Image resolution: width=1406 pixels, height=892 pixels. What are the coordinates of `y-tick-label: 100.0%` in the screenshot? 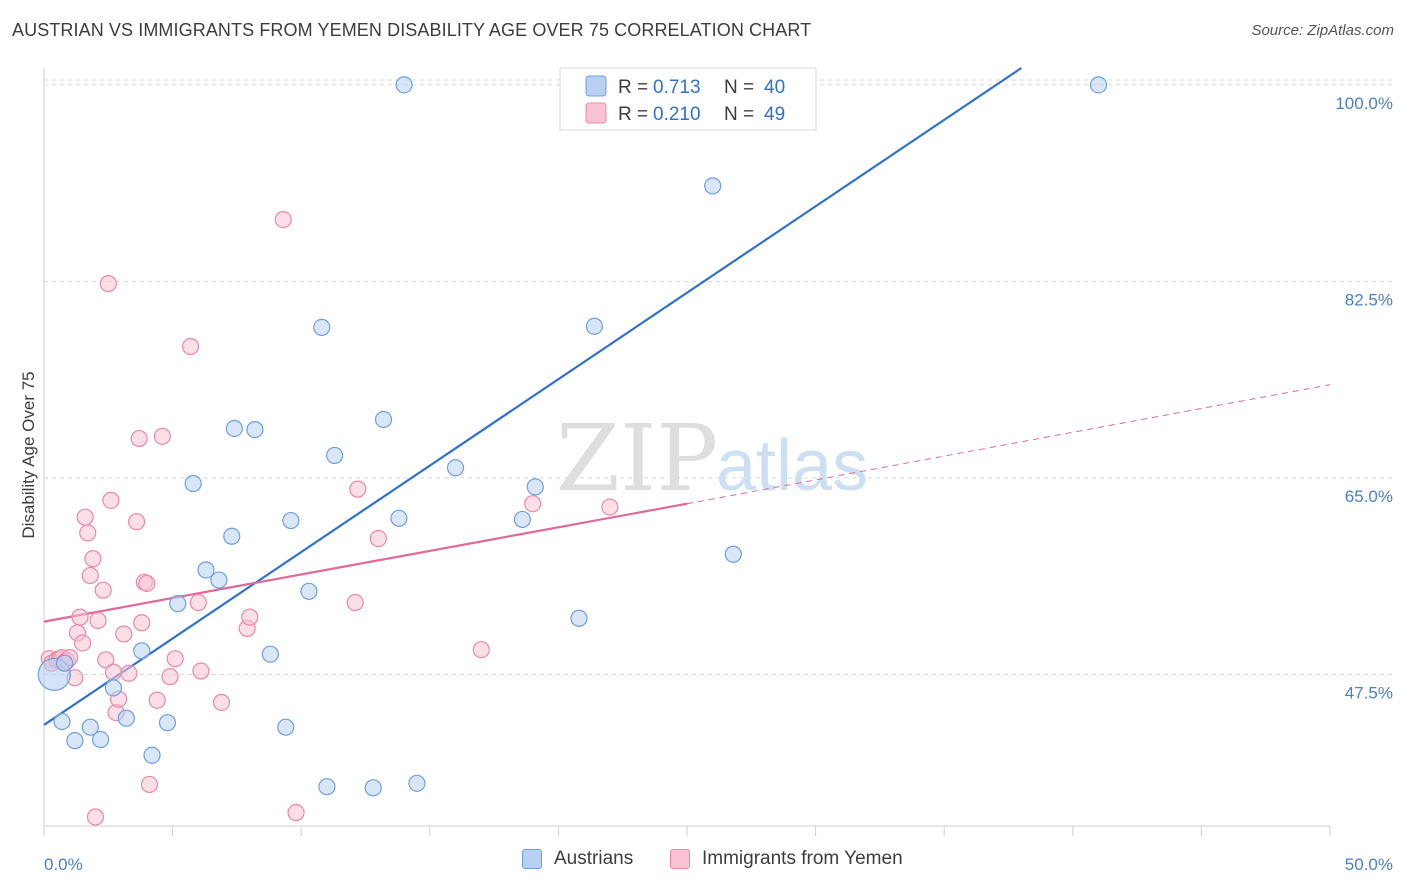 It's located at (1364, 103).